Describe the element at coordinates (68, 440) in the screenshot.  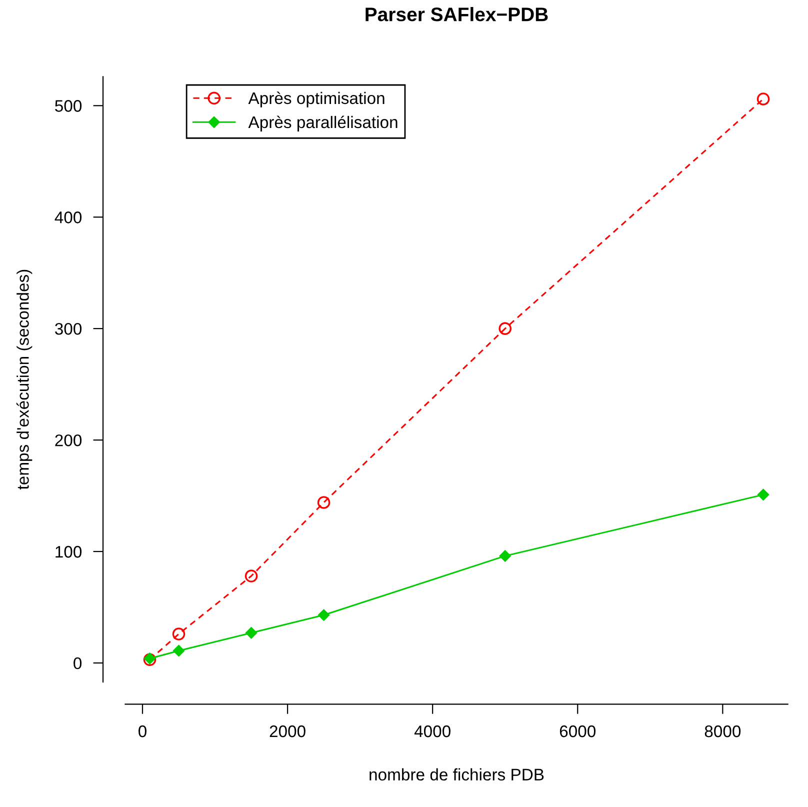
I see `y-tick-label: 200` at that location.